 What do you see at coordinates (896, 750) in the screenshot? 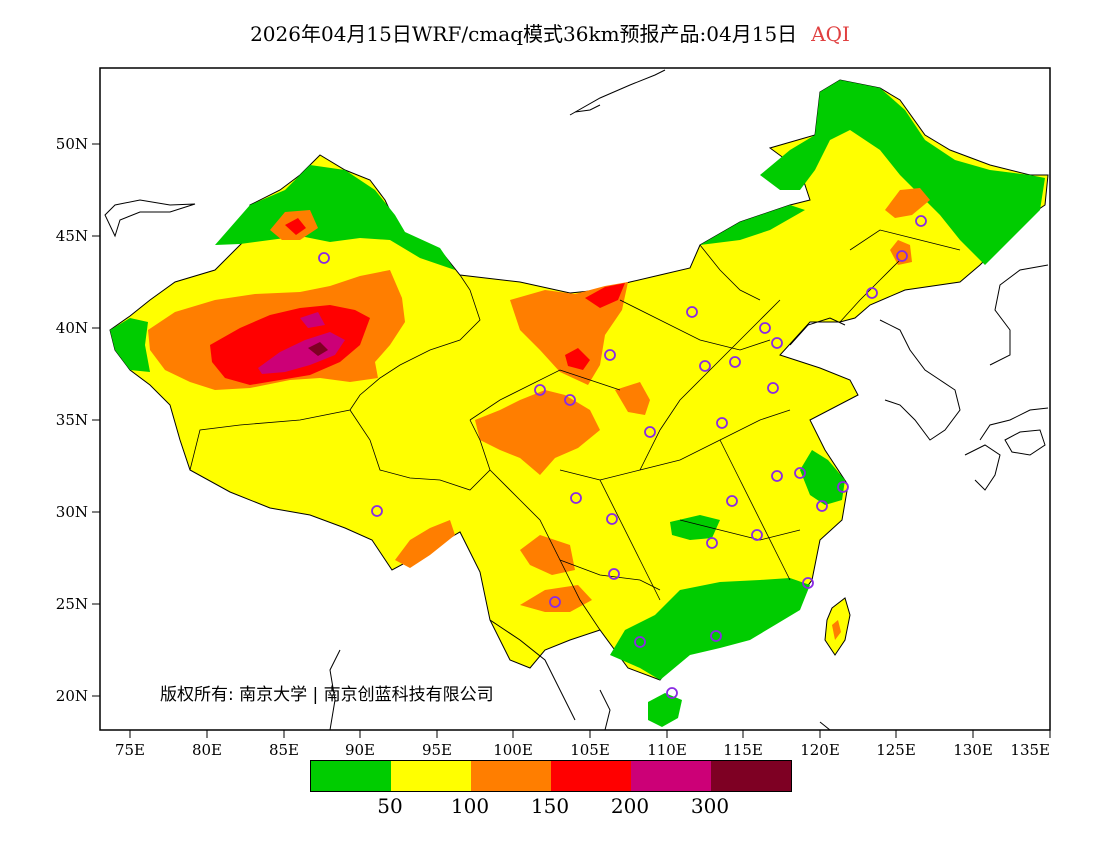
I see `lon-label: 125E` at bounding box center [896, 750].